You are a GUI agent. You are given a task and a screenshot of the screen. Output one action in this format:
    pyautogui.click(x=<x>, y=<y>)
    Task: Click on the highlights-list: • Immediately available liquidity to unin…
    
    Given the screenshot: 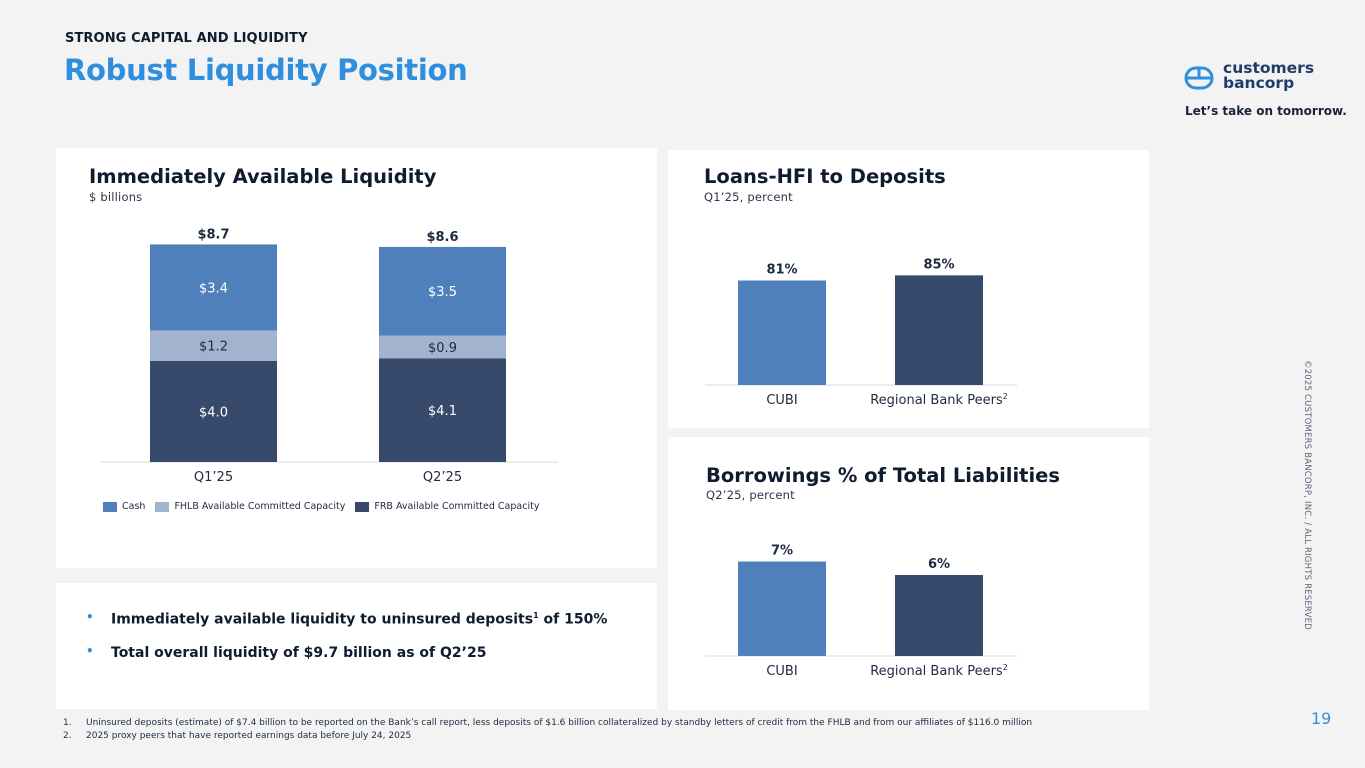 What is the action you would take?
    pyautogui.click(x=347, y=644)
    